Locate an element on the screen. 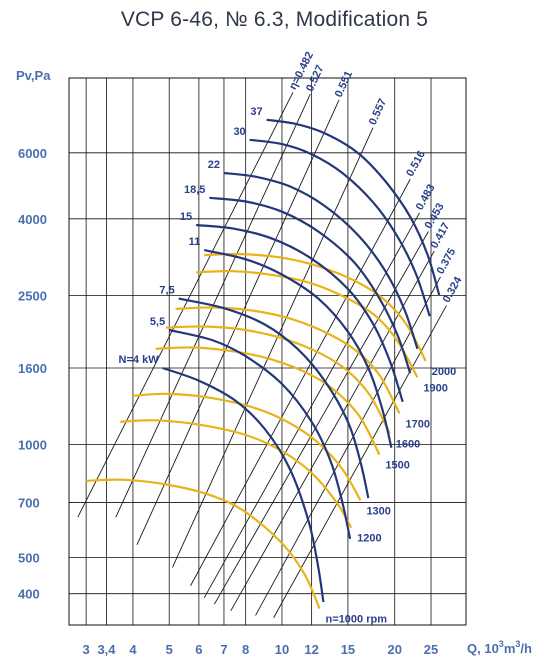 This screenshot has height=672, width=549. x-tick-label: 7 is located at coordinates (223, 649).